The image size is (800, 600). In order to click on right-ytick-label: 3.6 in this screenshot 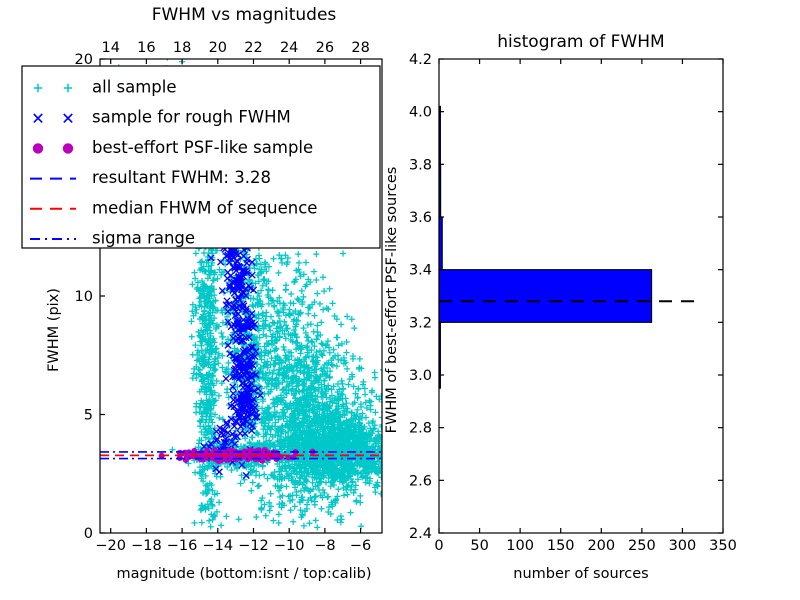, I will do `click(420, 218)`.